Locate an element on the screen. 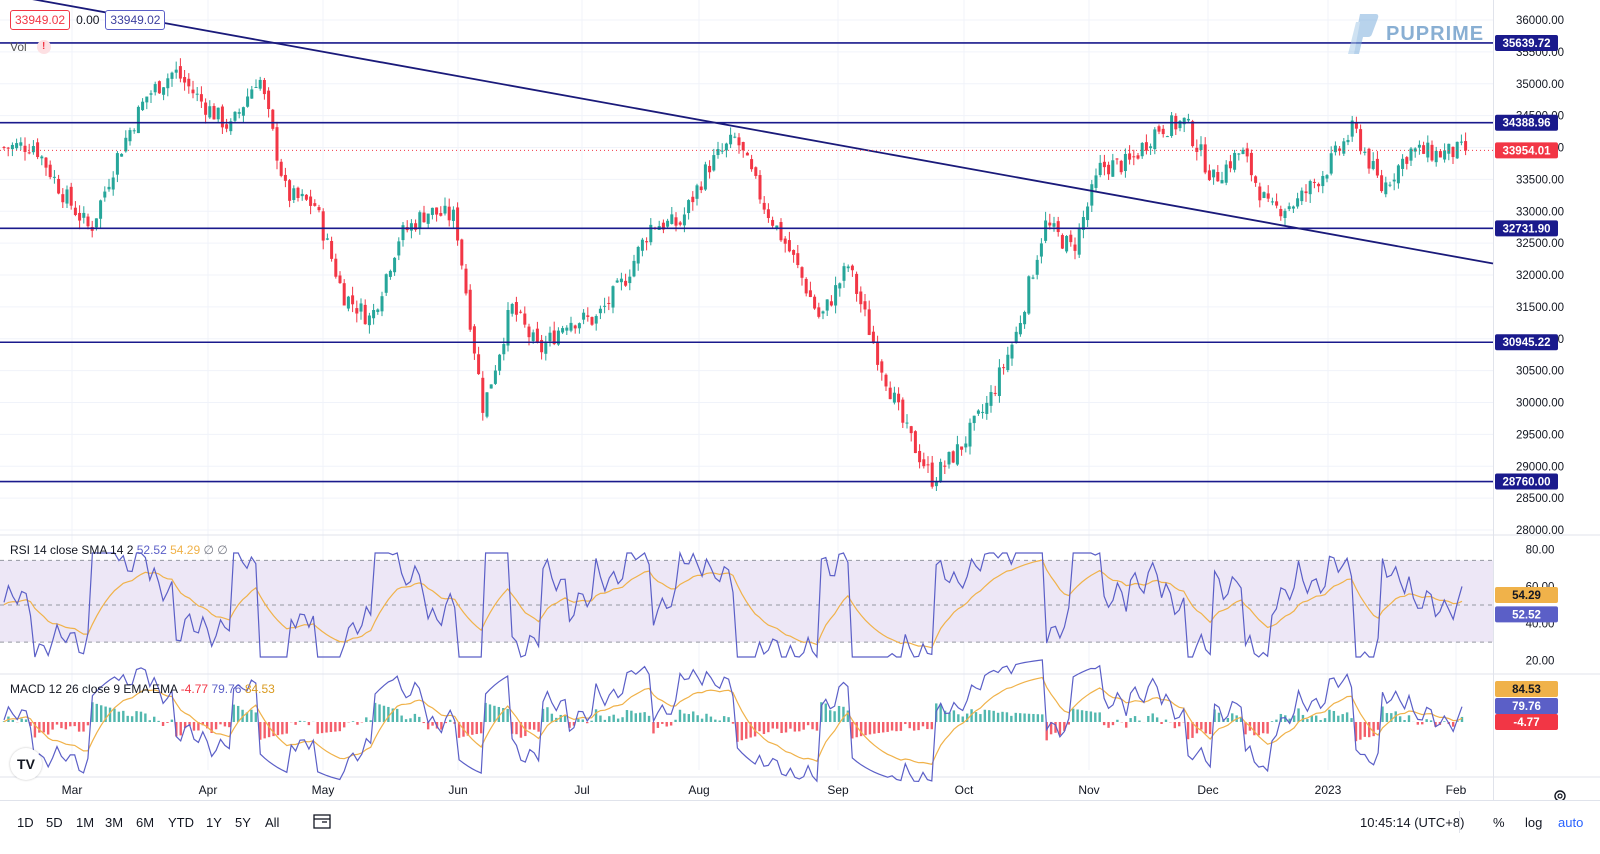 This screenshot has width=1600, height=854. macd-value-label: -4.77 is located at coordinates (1526, 723).